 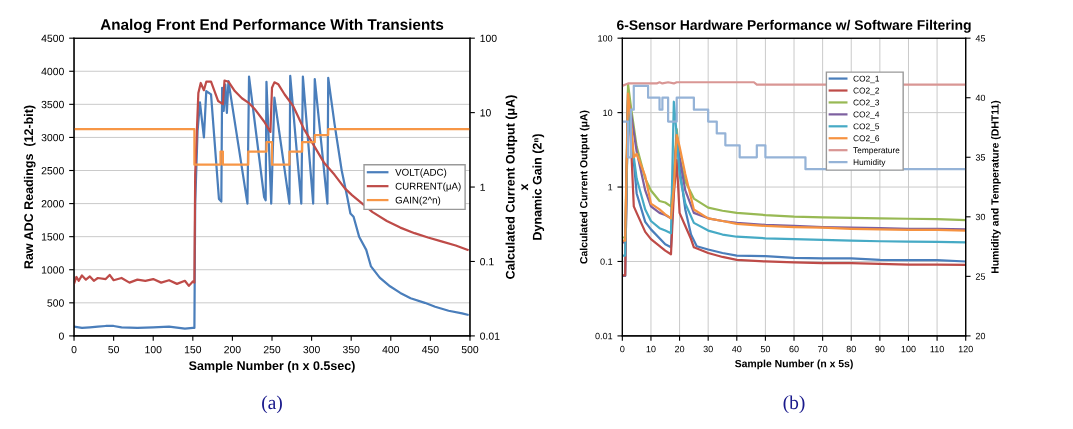 What do you see at coordinates (29, 187) in the screenshot?
I see `y-axis-title: Raw ADC Readings (12-bit)` at bounding box center [29, 187].